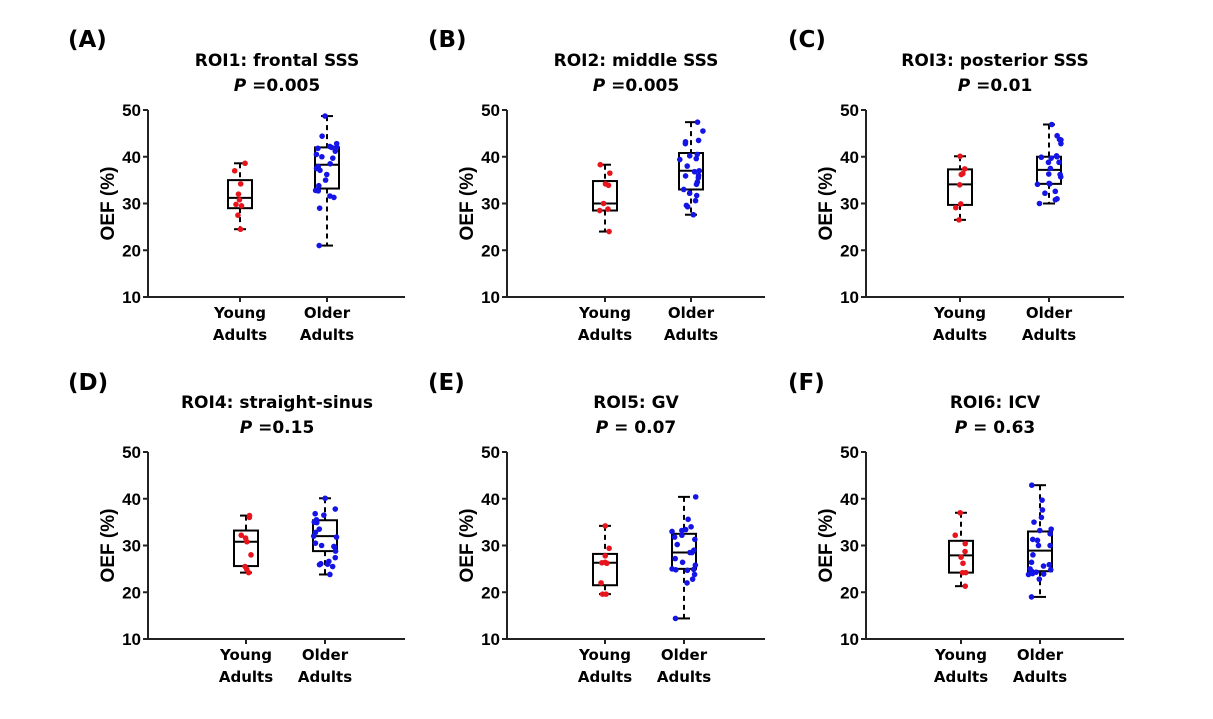 The width and height of the screenshot is (1213, 719). Describe the element at coordinates (995, 428) in the screenshot. I see `p-value: P = 0.63` at that location.